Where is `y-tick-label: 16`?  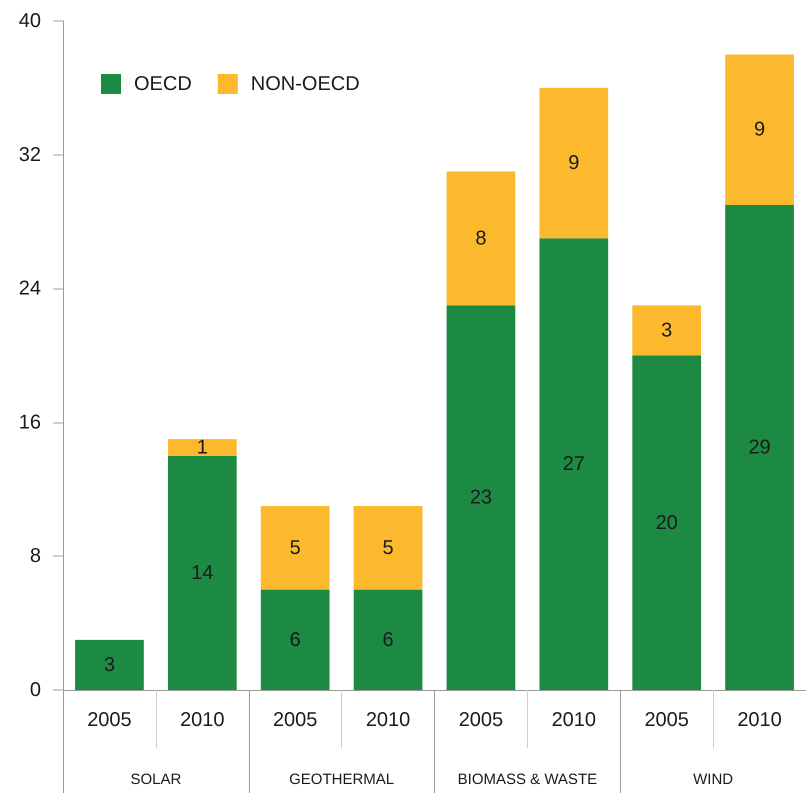
y-tick-label: 16 is located at coordinates (29, 422).